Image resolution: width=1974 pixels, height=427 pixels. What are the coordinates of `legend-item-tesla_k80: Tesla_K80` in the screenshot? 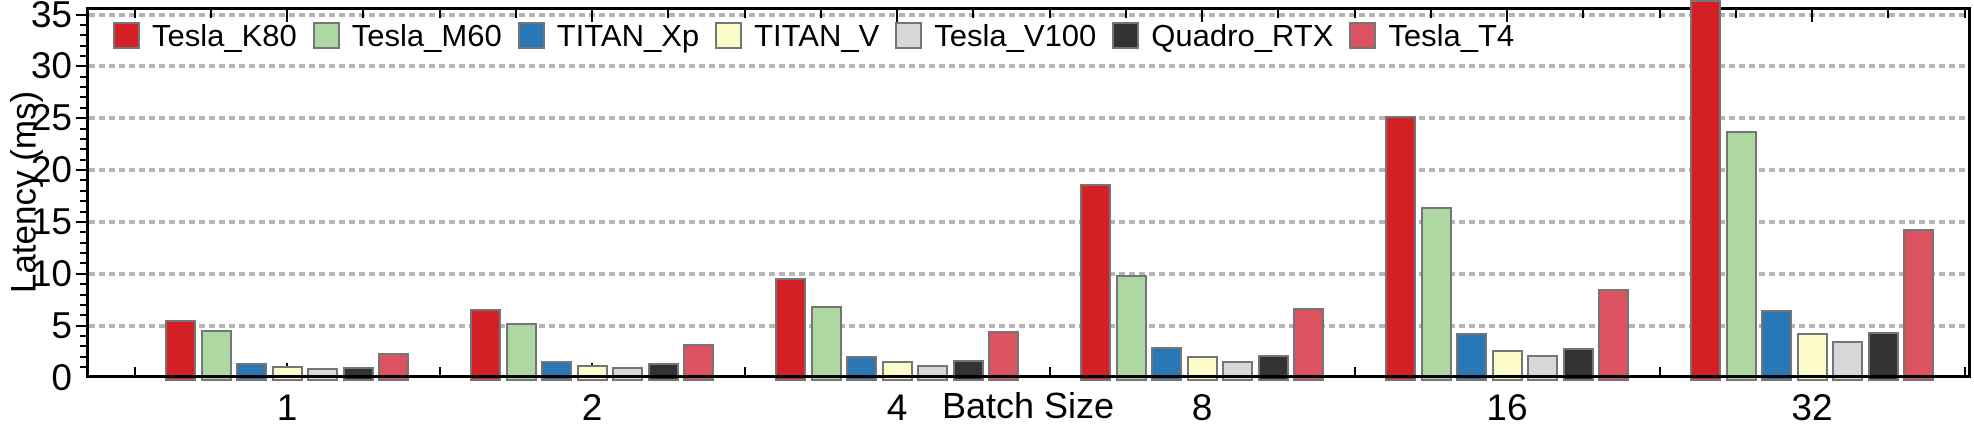 It's located at (205, 35).